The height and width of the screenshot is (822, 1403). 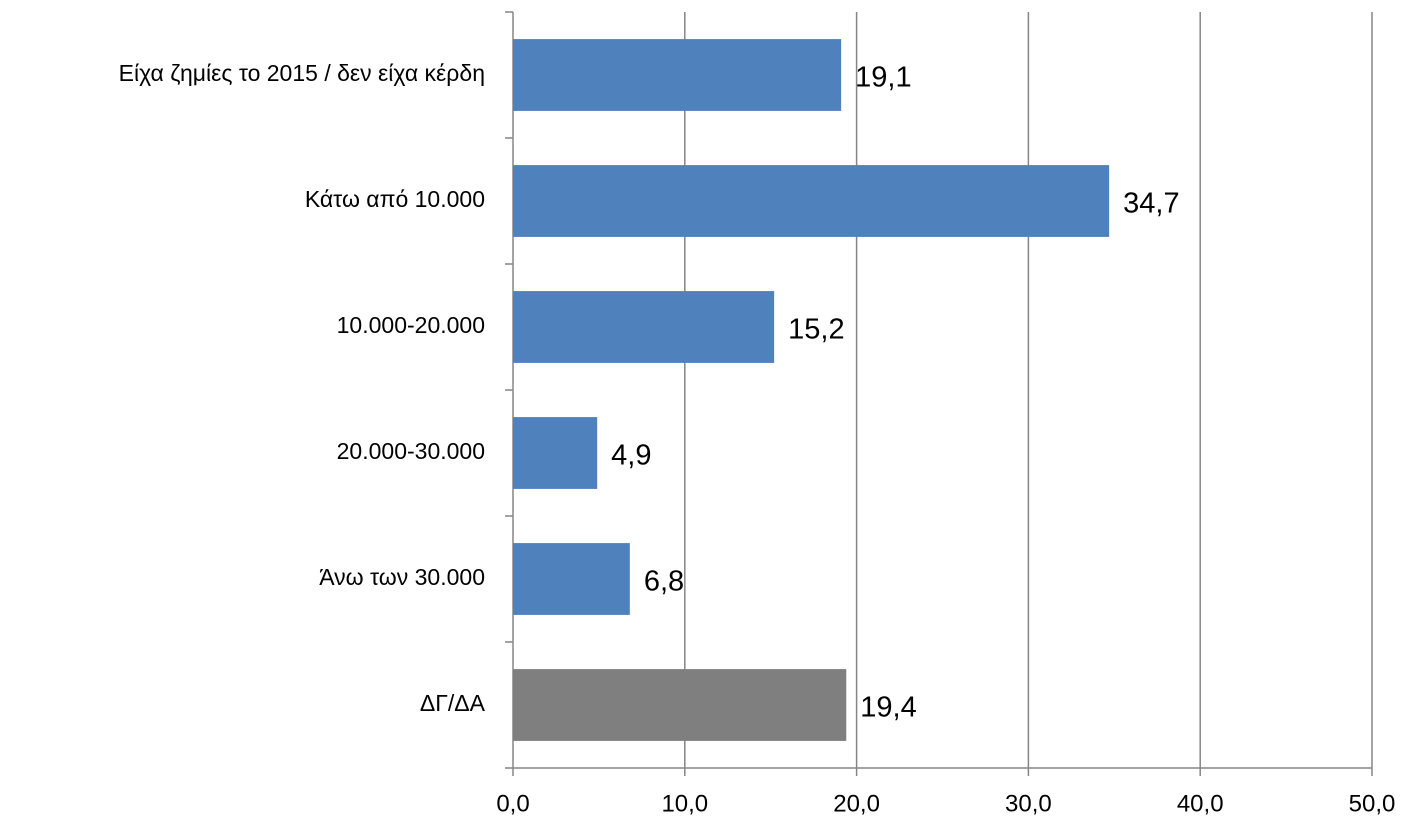 What do you see at coordinates (411, 451) in the screenshot?
I see `y-tick-label: 20.000-30.000` at bounding box center [411, 451].